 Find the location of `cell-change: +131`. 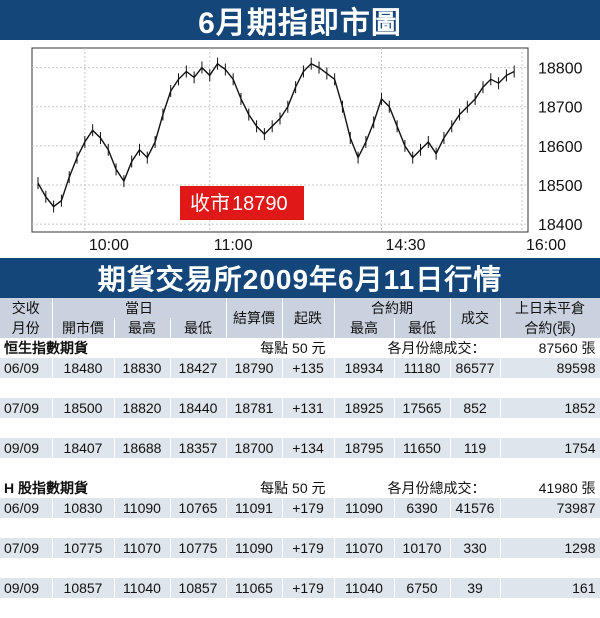

cell-change: +131 is located at coordinates (308, 408).